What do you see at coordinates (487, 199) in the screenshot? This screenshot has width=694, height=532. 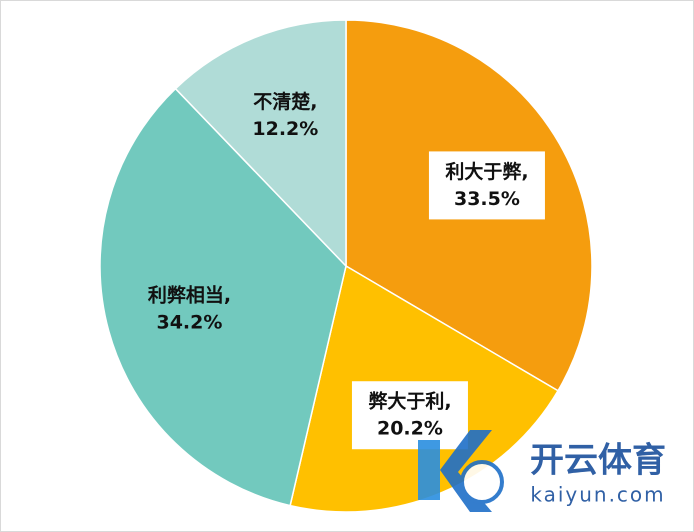 I see `value-label: 33.5%` at bounding box center [487, 199].